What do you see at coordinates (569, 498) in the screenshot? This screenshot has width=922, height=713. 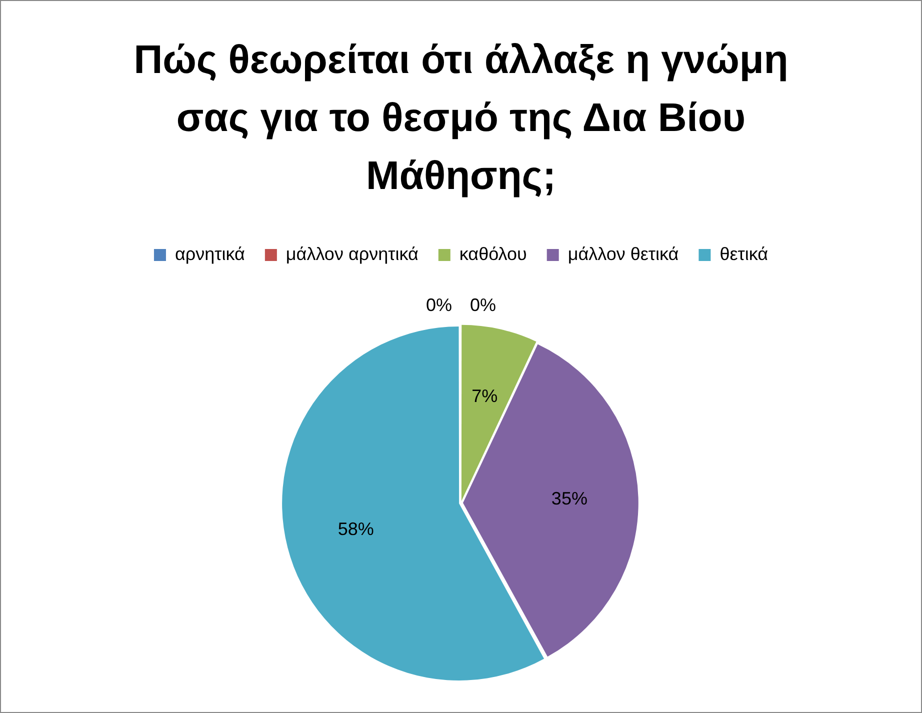 I see `data-label: 35%` at bounding box center [569, 498].